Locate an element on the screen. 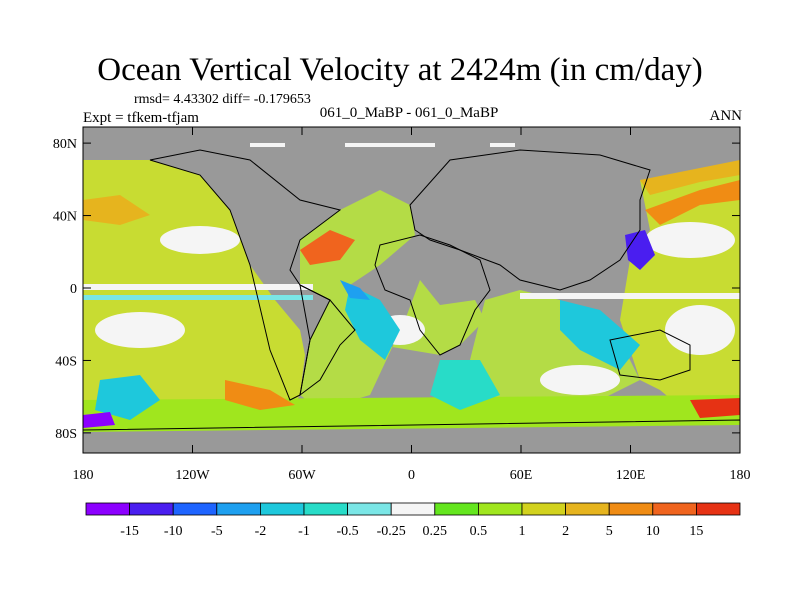  lon-tick-label: 60W is located at coordinates (302, 475).